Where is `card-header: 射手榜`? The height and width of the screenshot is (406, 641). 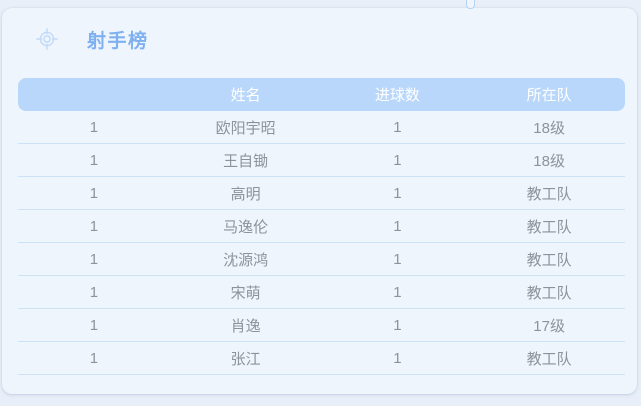 card-header: 射手榜 is located at coordinates (92, 39).